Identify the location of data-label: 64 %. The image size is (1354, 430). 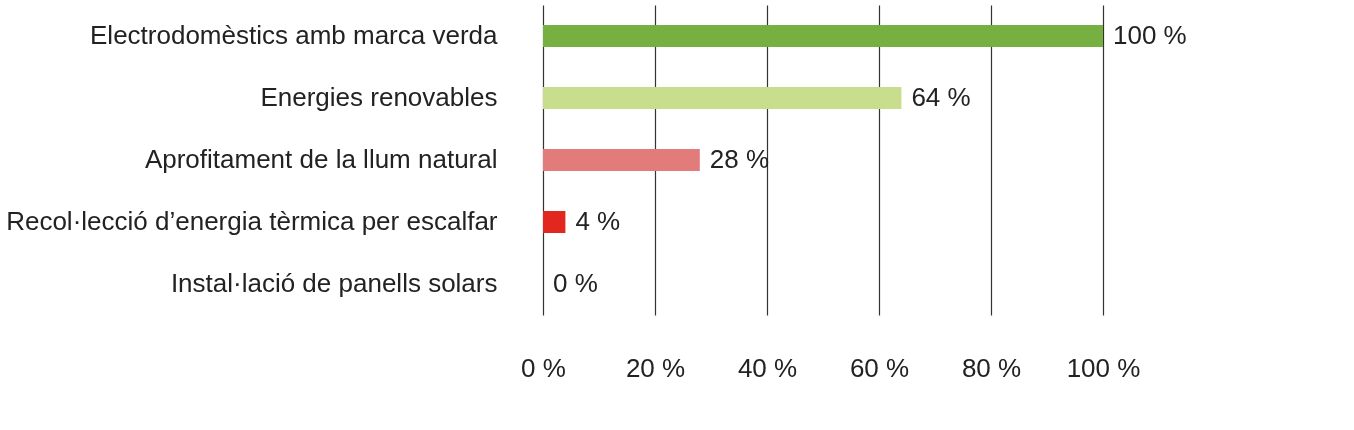
(941, 97).